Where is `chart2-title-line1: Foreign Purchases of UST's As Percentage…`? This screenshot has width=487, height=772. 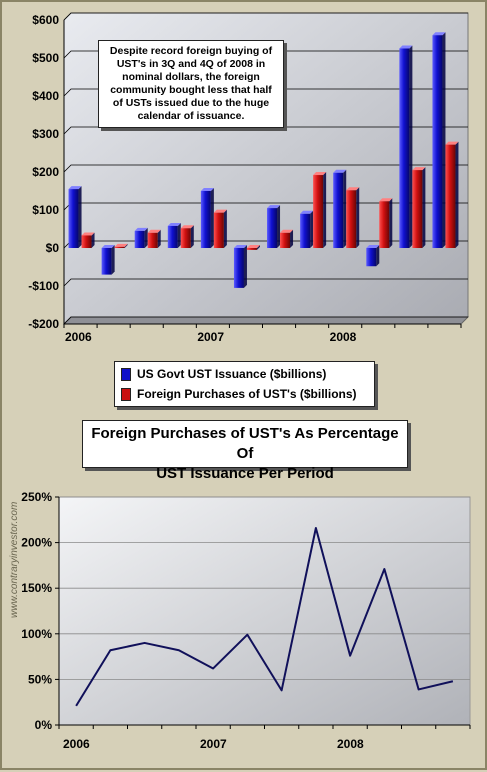
chart2-title-line1: Foreign Purchases of UST's As Percentage… is located at coordinates (245, 443).